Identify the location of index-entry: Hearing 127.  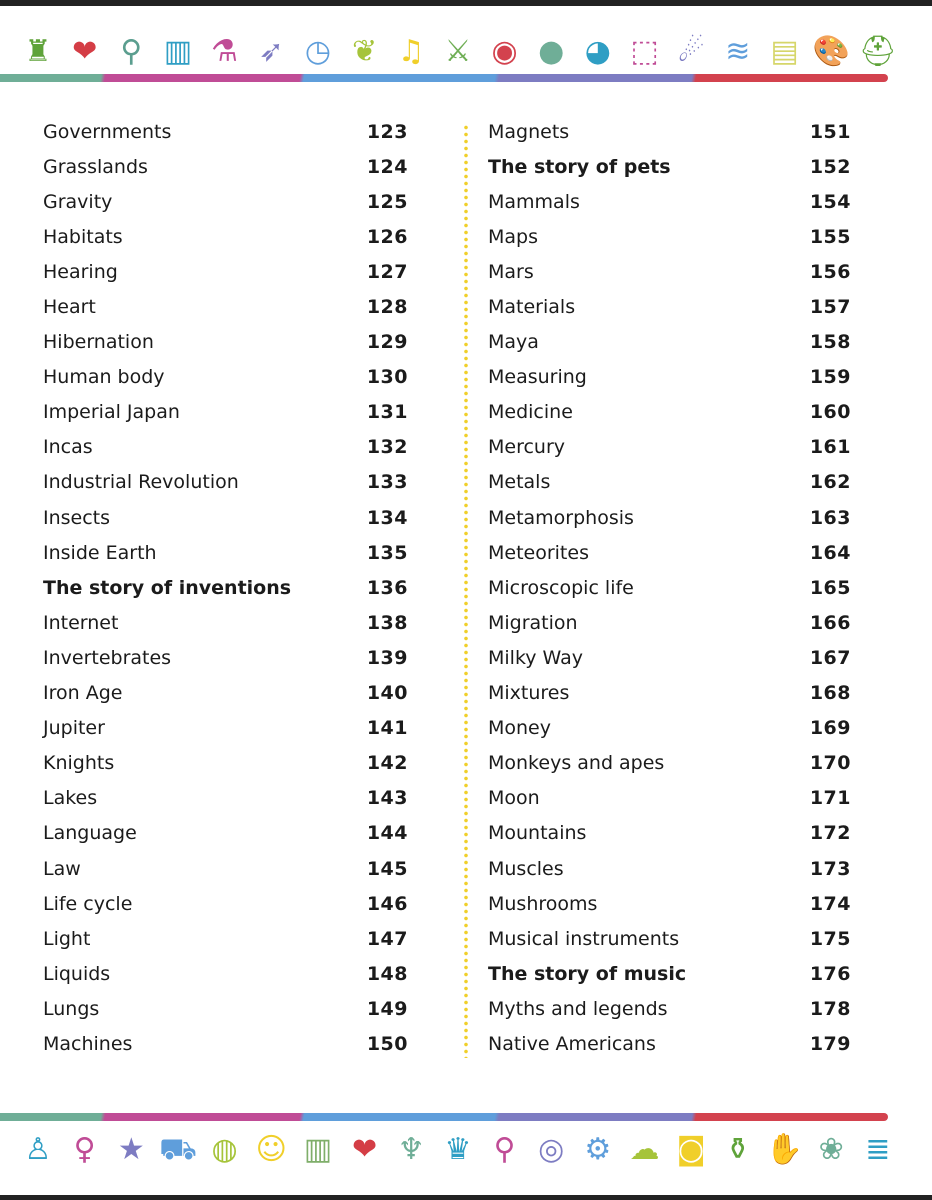
(225, 271).